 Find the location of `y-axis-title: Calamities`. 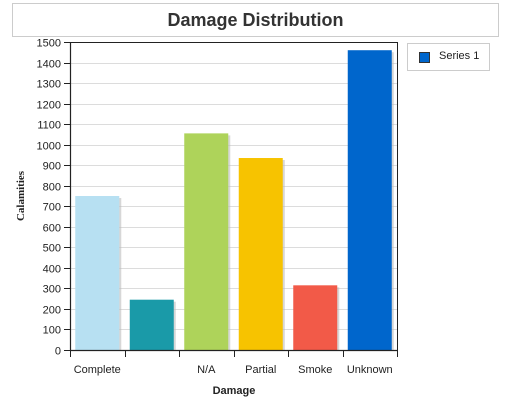

y-axis-title: Calamities is located at coordinates (21, 195).